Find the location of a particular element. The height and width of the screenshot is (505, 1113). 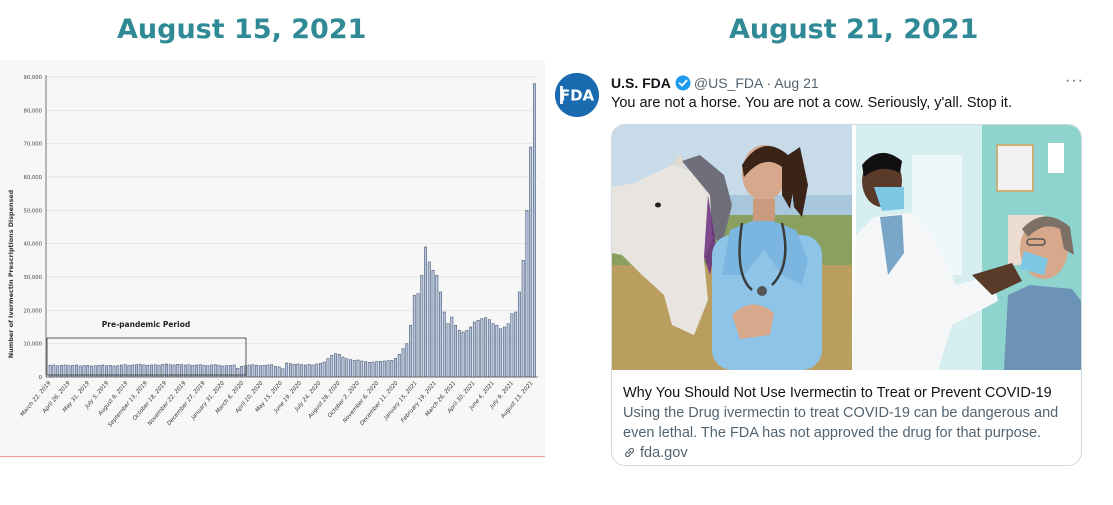

left-heading: August 15, 2021 is located at coordinates (242, 29).